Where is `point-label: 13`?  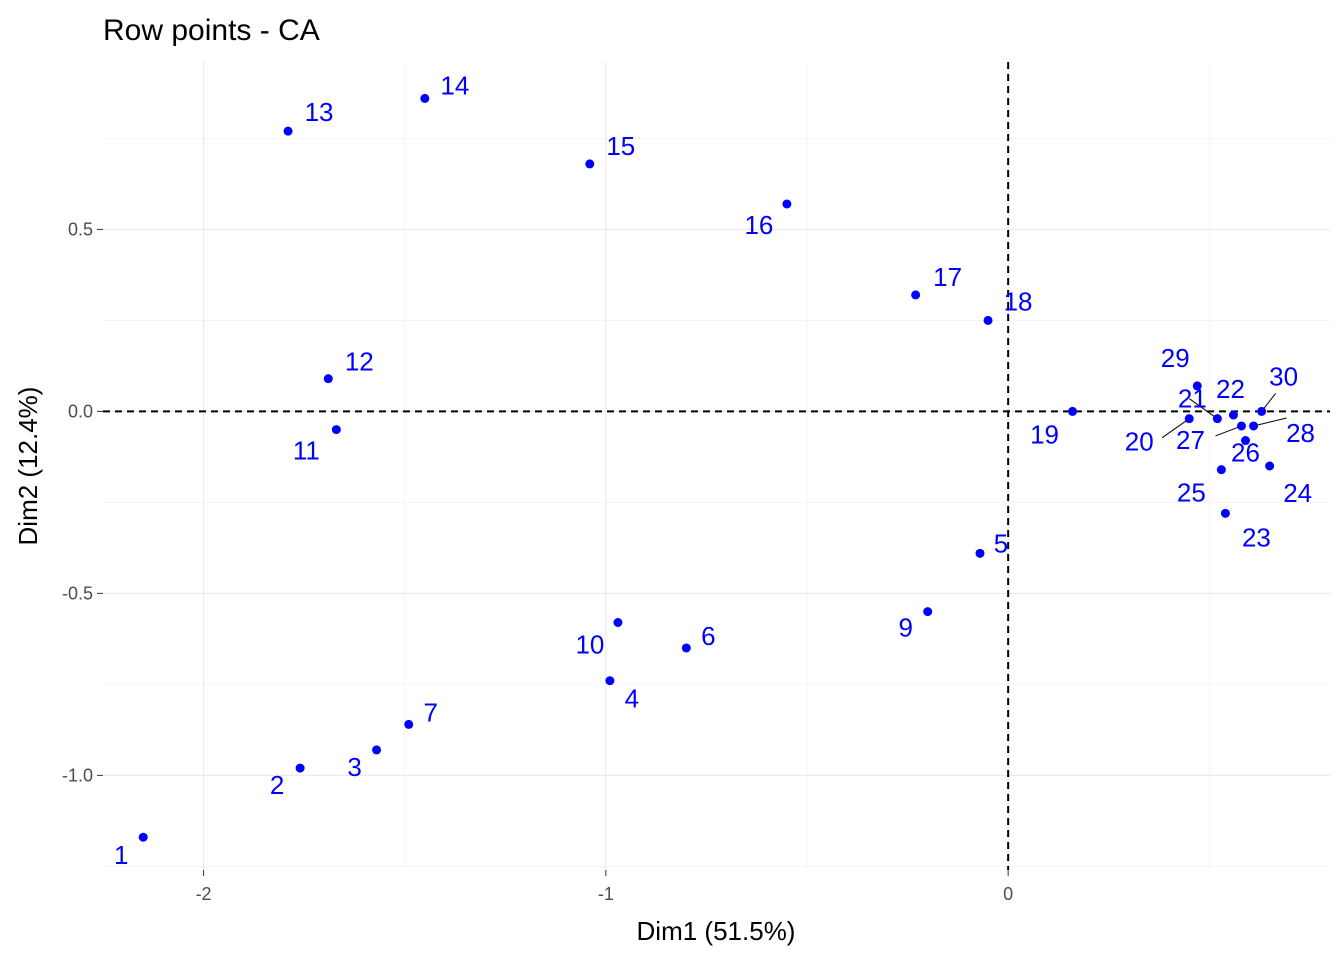
point-label: 13 is located at coordinates (319, 112).